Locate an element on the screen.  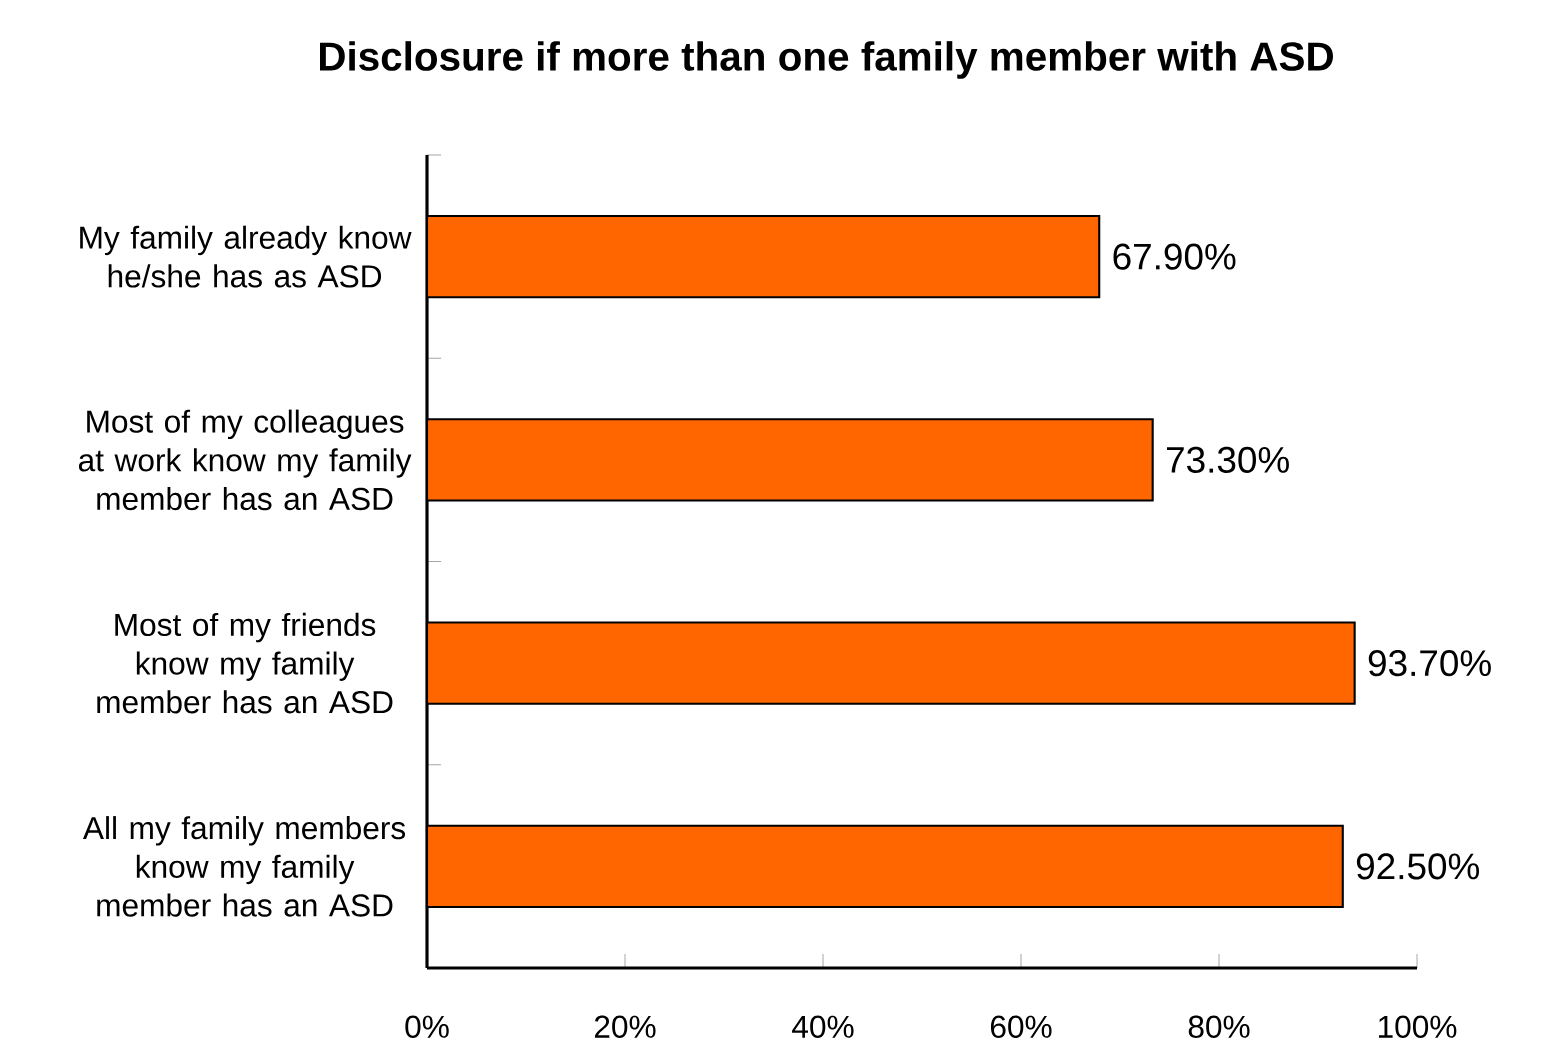
x-tick-label: 0% is located at coordinates (427, 1026).